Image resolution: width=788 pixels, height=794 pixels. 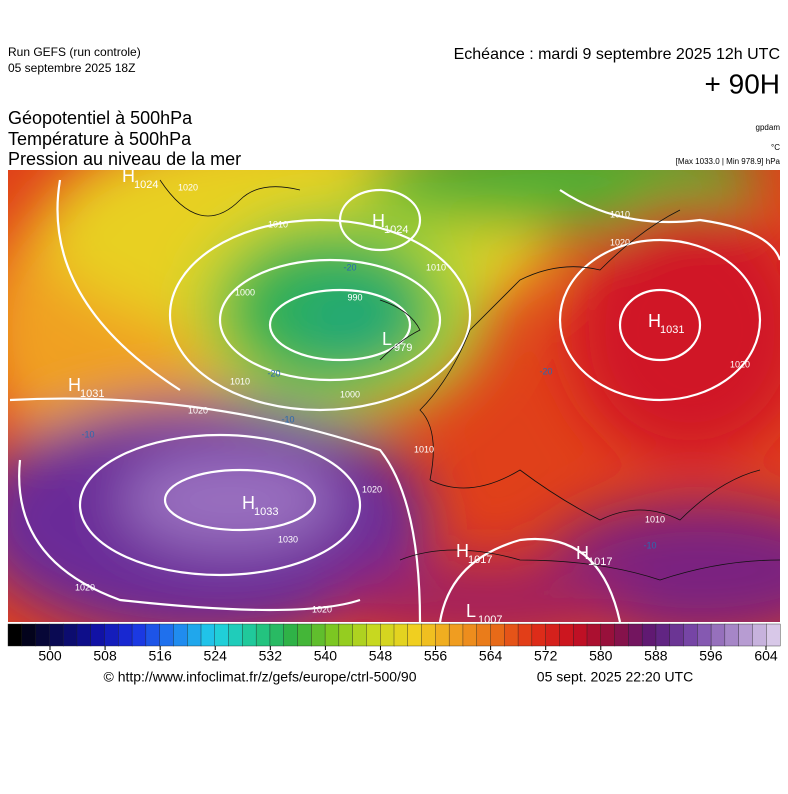 I want to click on colorbar-tick-label: 588, so click(x=656, y=656).